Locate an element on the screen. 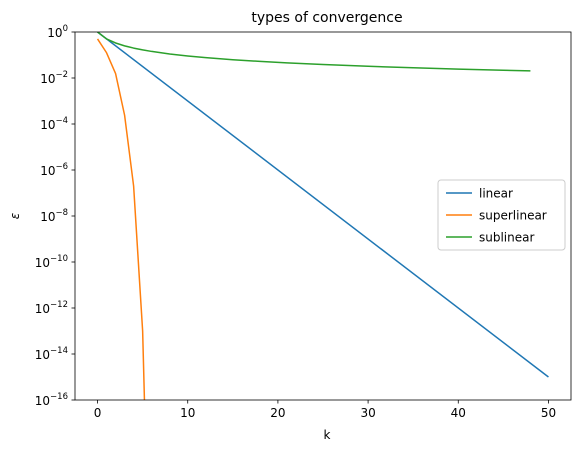  legend-box is located at coordinates (501, 215).